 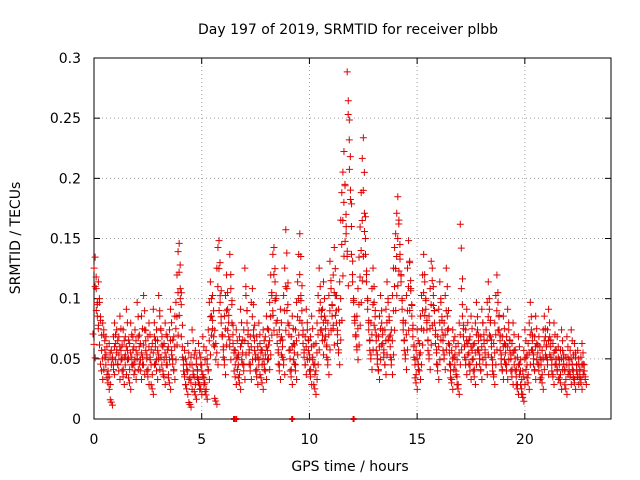 I want to click on x-tick-label: 15, so click(x=417, y=440).